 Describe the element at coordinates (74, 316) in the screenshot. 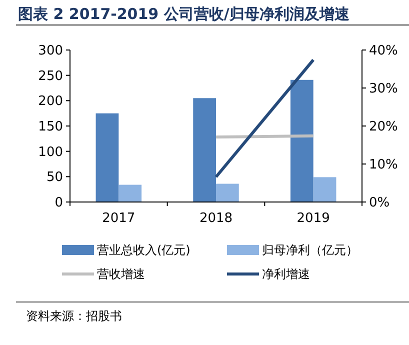

I see `text: 资料来源：招股书` at that location.